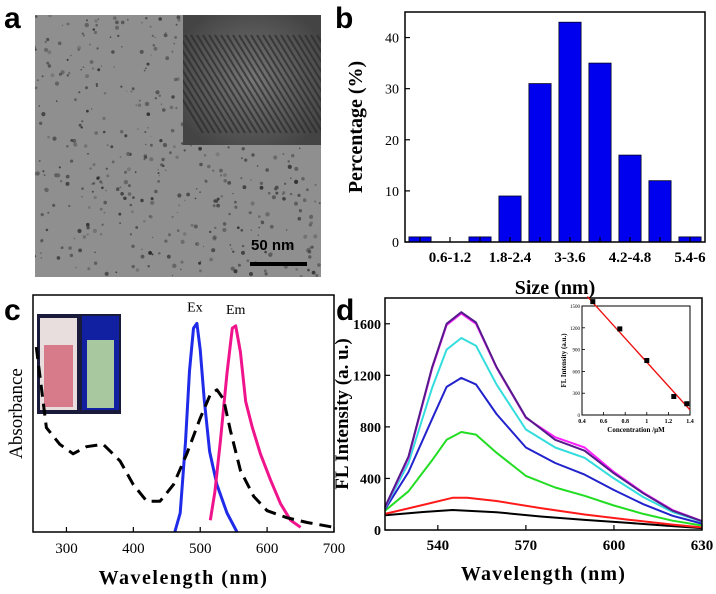 This screenshot has width=716, height=594. What do you see at coordinates (564, 360) in the screenshot?
I see `inset-y-axis-title: FL Intensity (a.u.)` at bounding box center [564, 360].